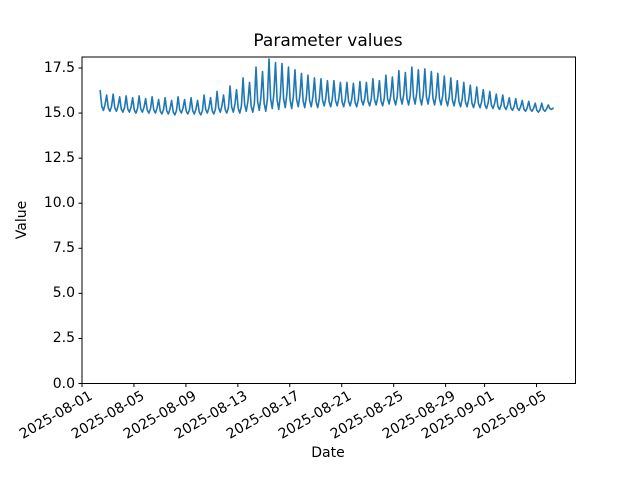 This screenshot has height=480, width=640. What do you see at coordinates (59, 113) in the screenshot?
I see `y-tick-label: 15.0` at bounding box center [59, 113].